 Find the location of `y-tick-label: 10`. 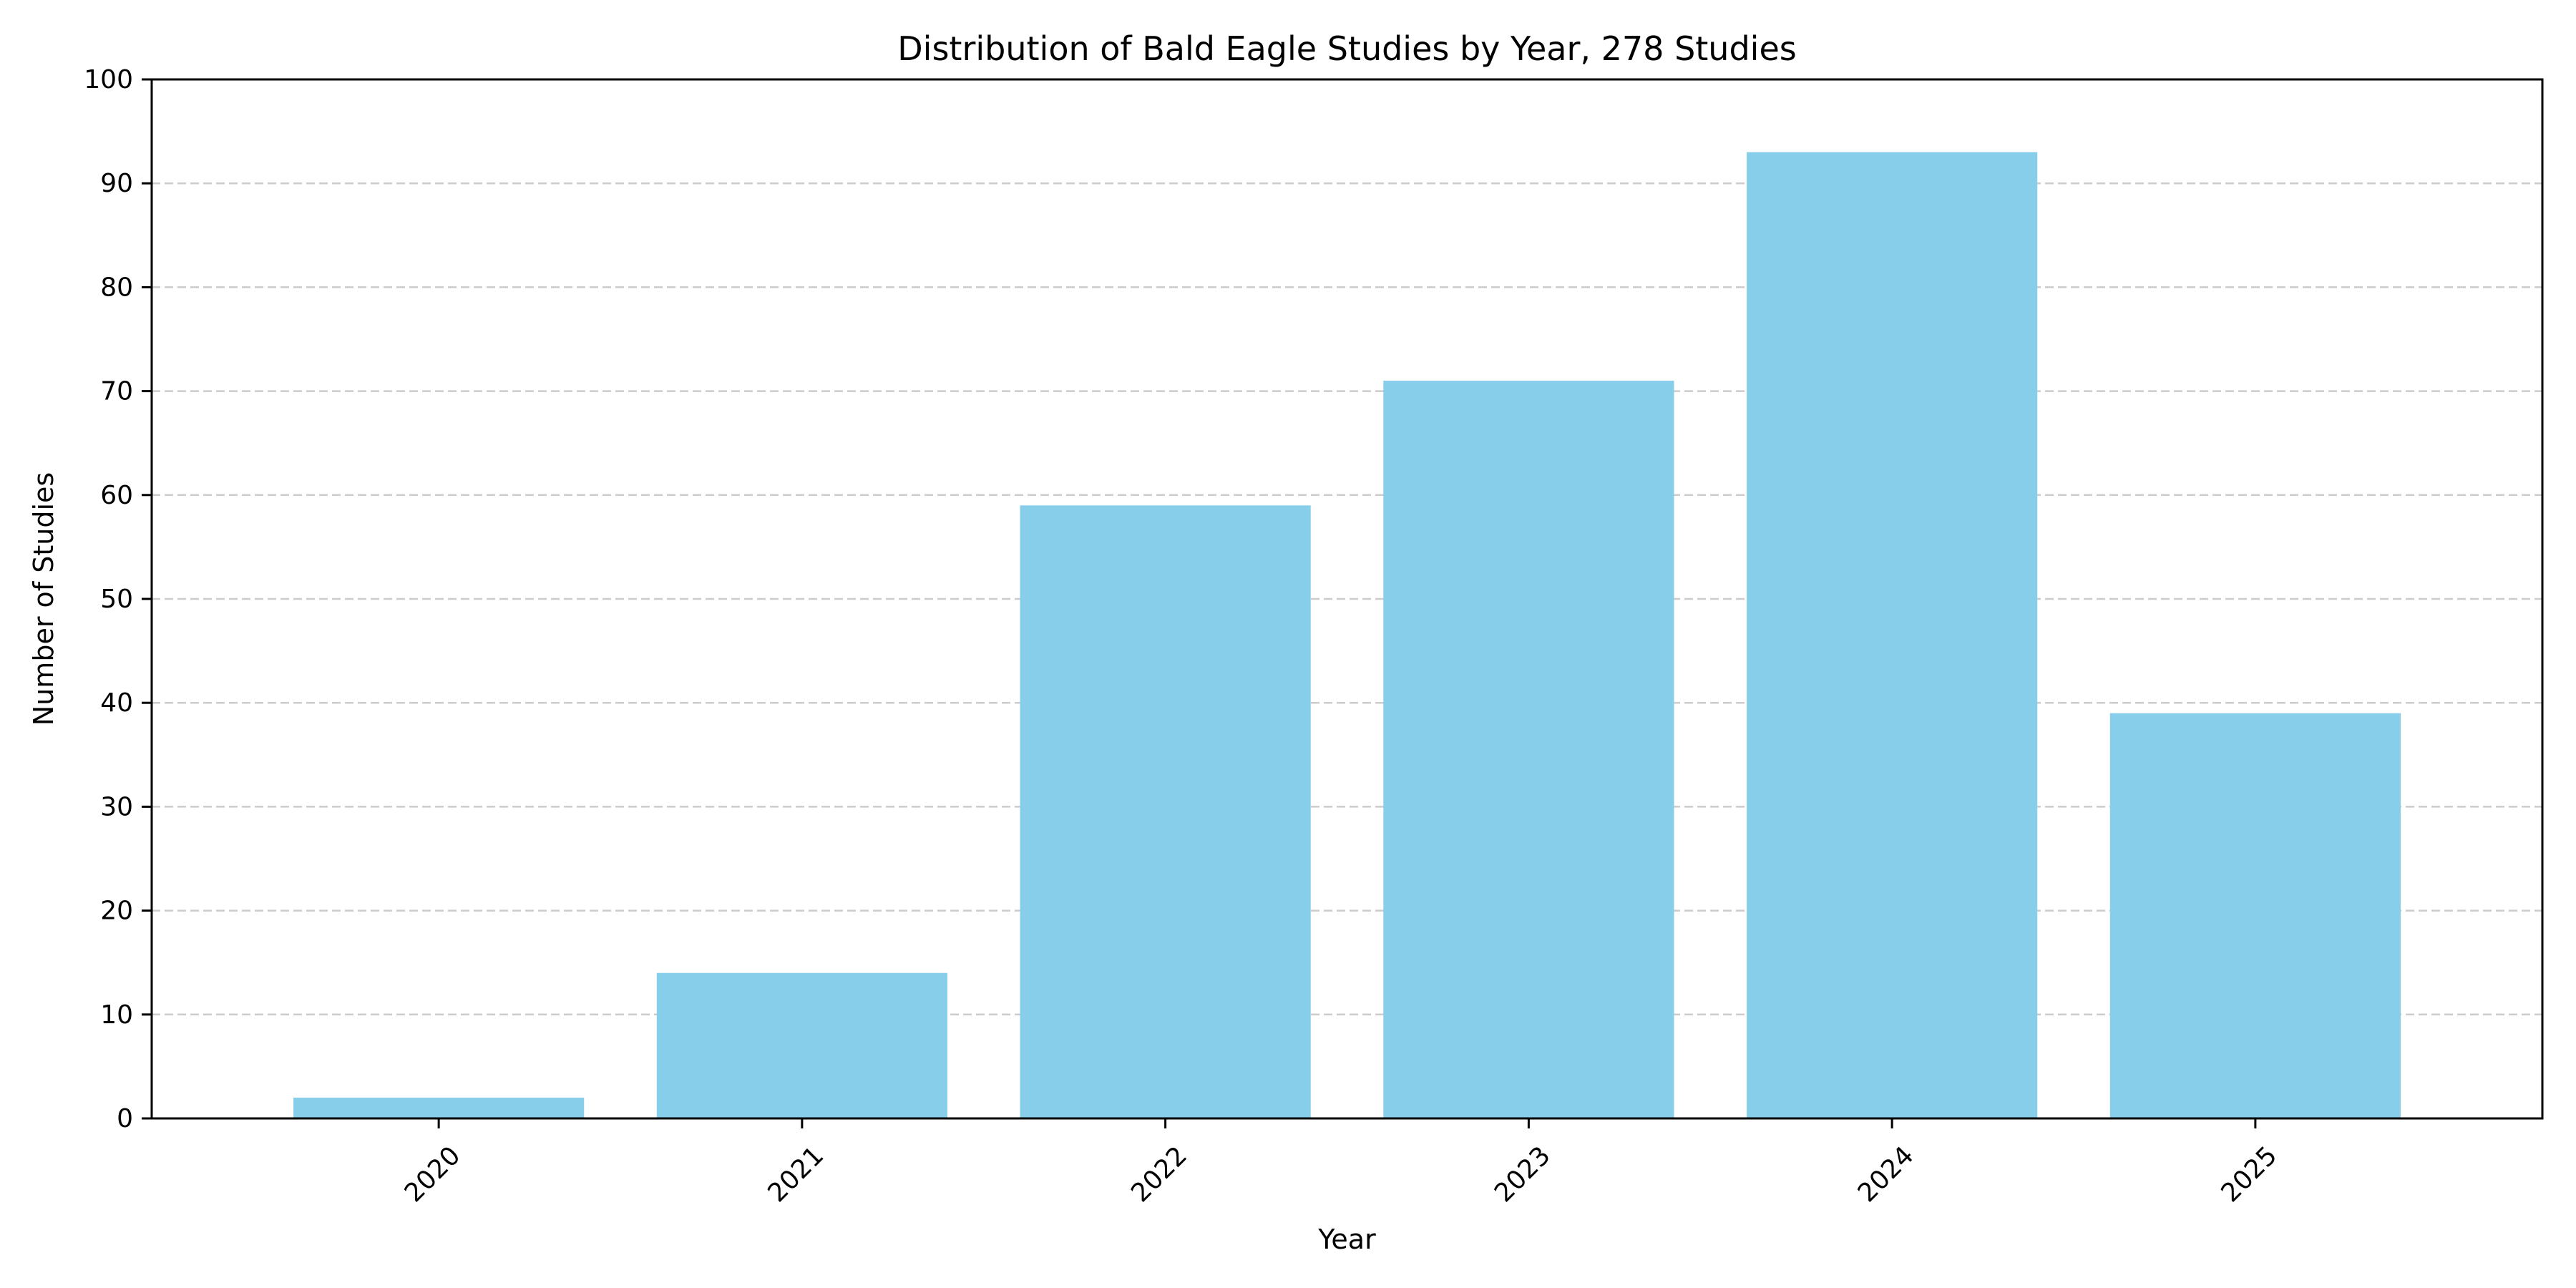

y-tick-label: 10 is located at coordinates (116, 1015).